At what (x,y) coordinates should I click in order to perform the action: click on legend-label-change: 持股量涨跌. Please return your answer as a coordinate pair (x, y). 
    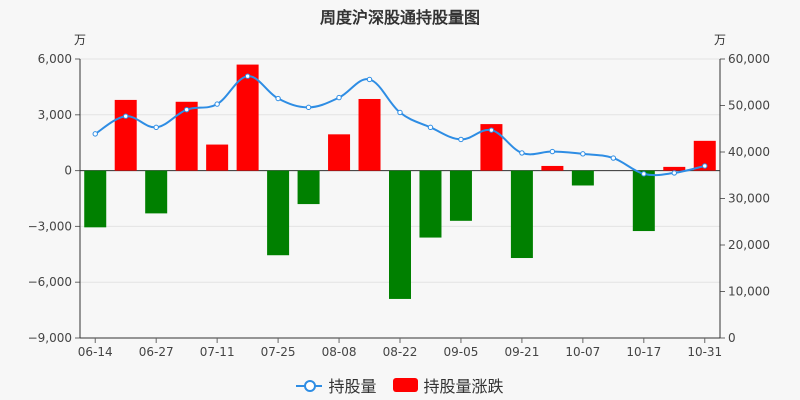
    Looking at the image, I should click on (463, 386).